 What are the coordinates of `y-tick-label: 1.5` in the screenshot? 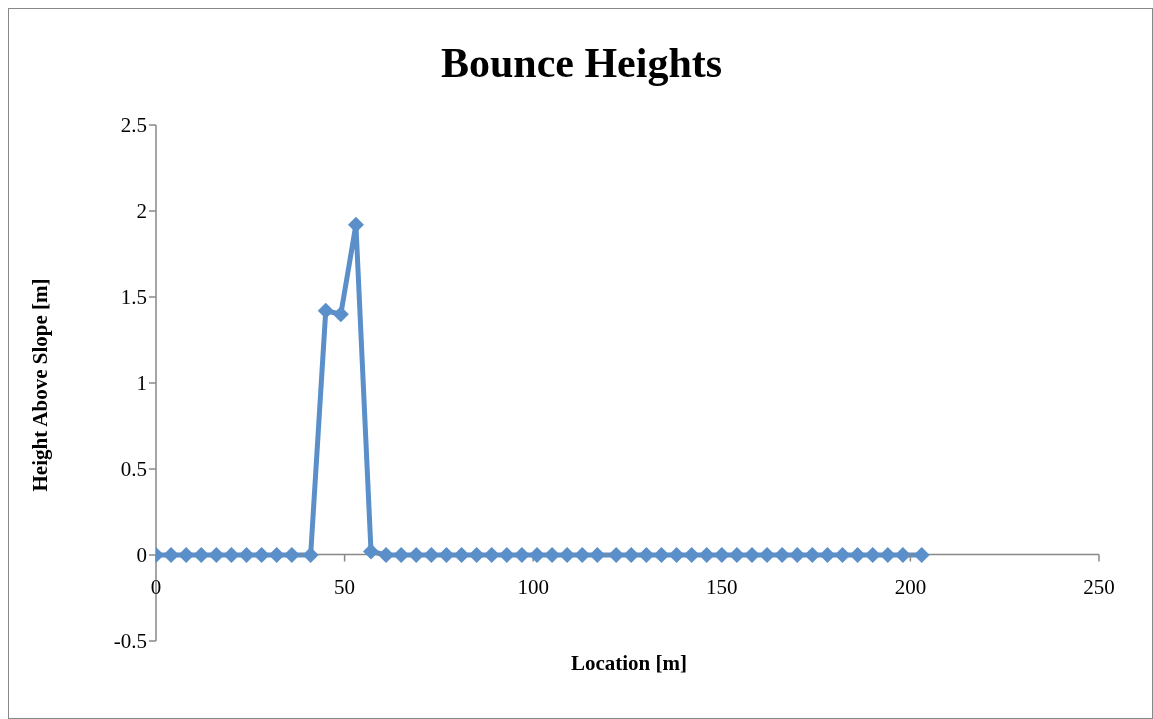 It's located at (133, 297).